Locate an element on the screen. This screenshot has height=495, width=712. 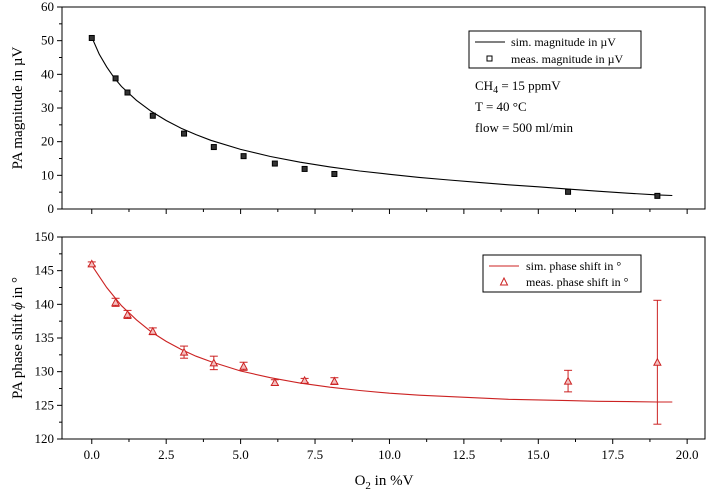
bottom-y-tick-label: 150 is located at coordinates (45, 236).